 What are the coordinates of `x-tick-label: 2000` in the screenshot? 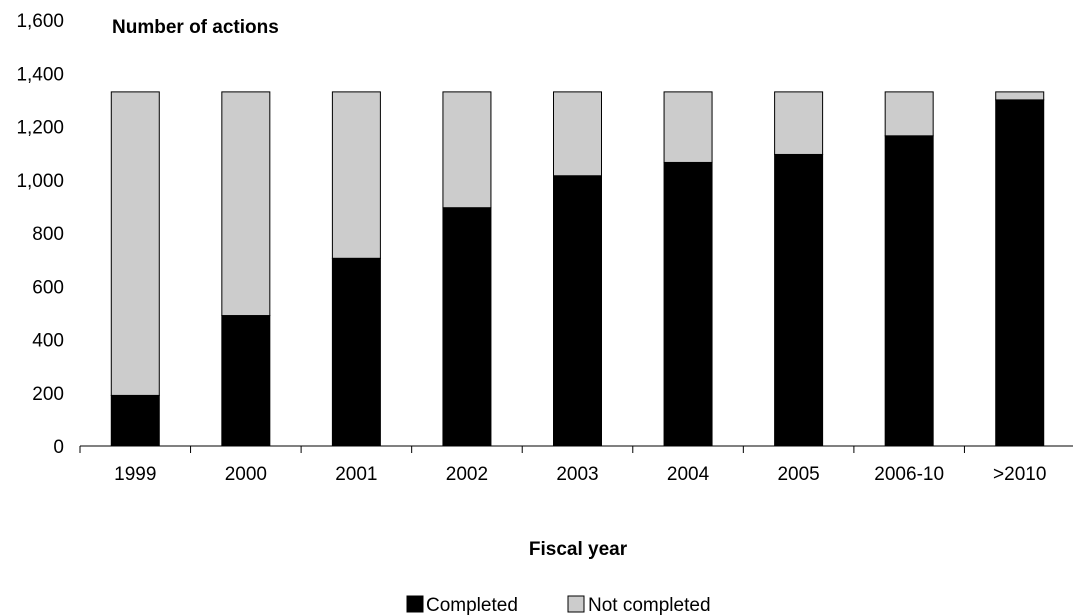 It's located at (246, 474).